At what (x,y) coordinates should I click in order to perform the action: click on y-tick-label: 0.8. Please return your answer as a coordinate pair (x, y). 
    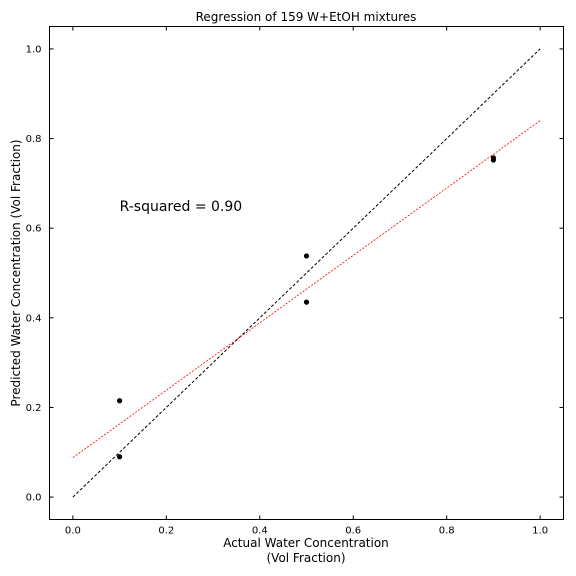
    Looking at the image, I should click on (34, 139).